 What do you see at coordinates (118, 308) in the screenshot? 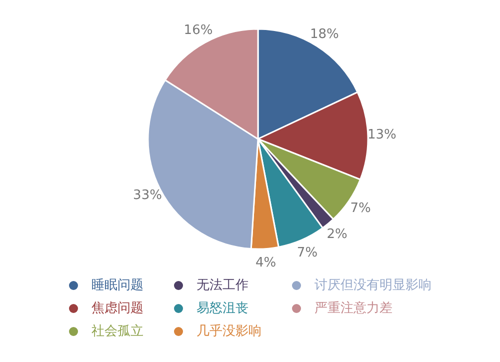
I see `legend-label: 焦虑问题` at bounding box center [118, 308].